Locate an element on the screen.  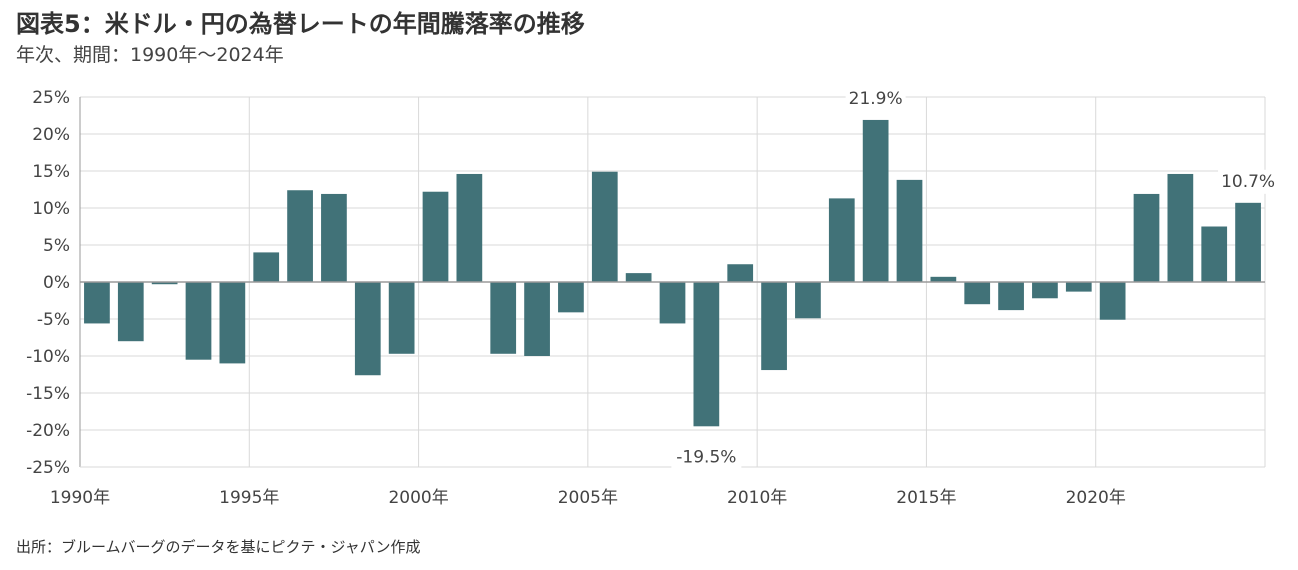
bar-2020 is located at coordinates (1112, 301).